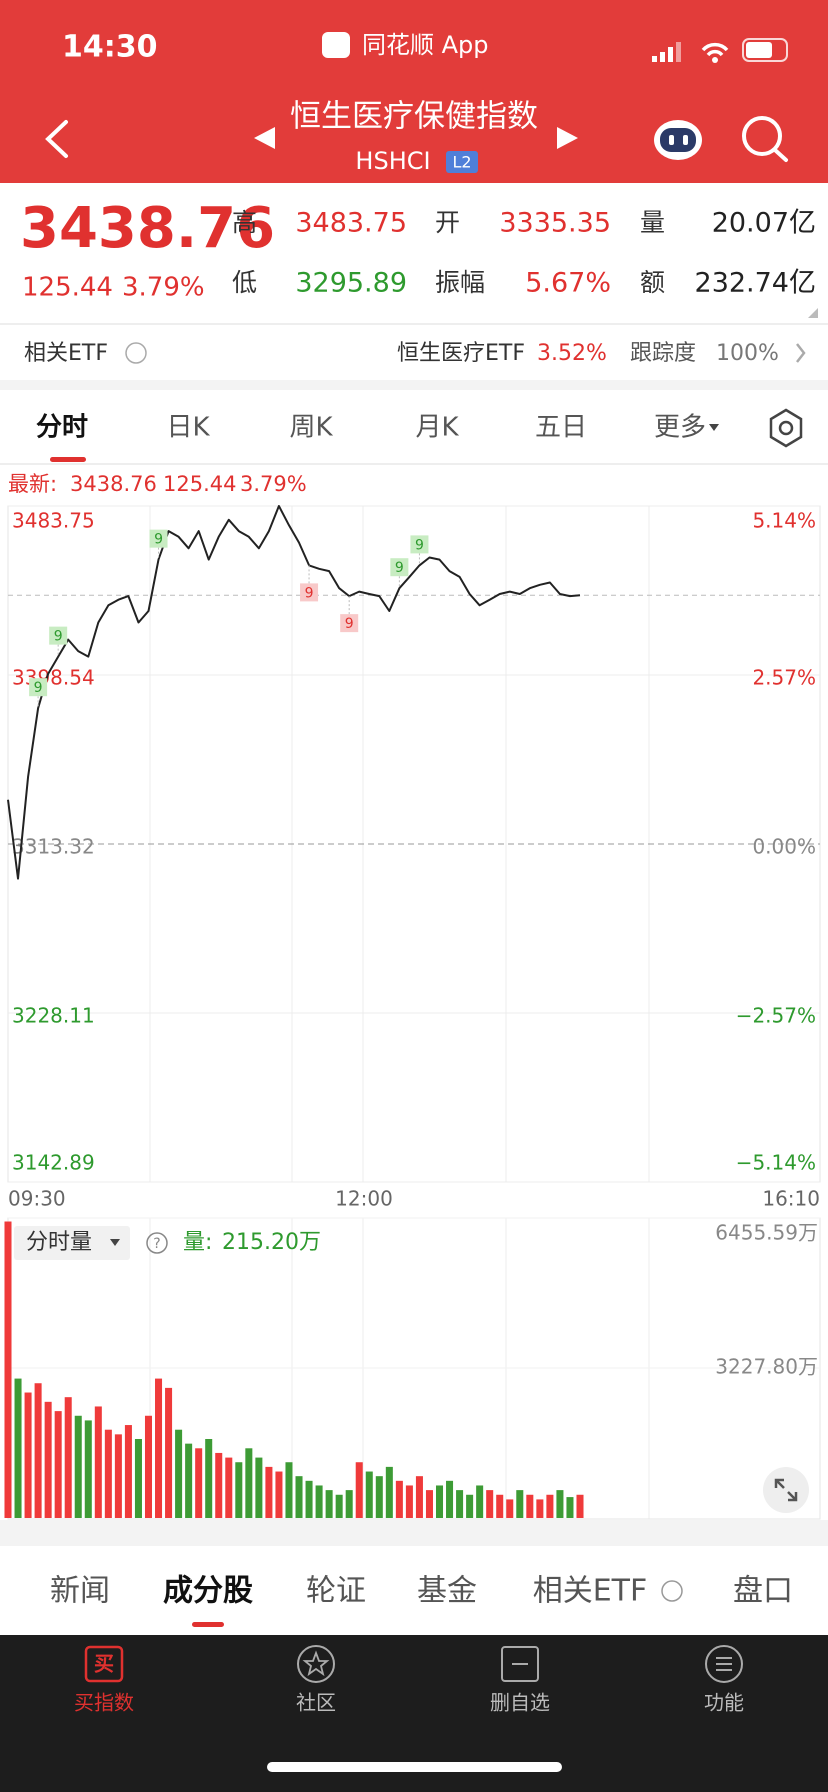 This screenshot has width=828, height=1792. I want to click on divider-band, so click(414, 385).